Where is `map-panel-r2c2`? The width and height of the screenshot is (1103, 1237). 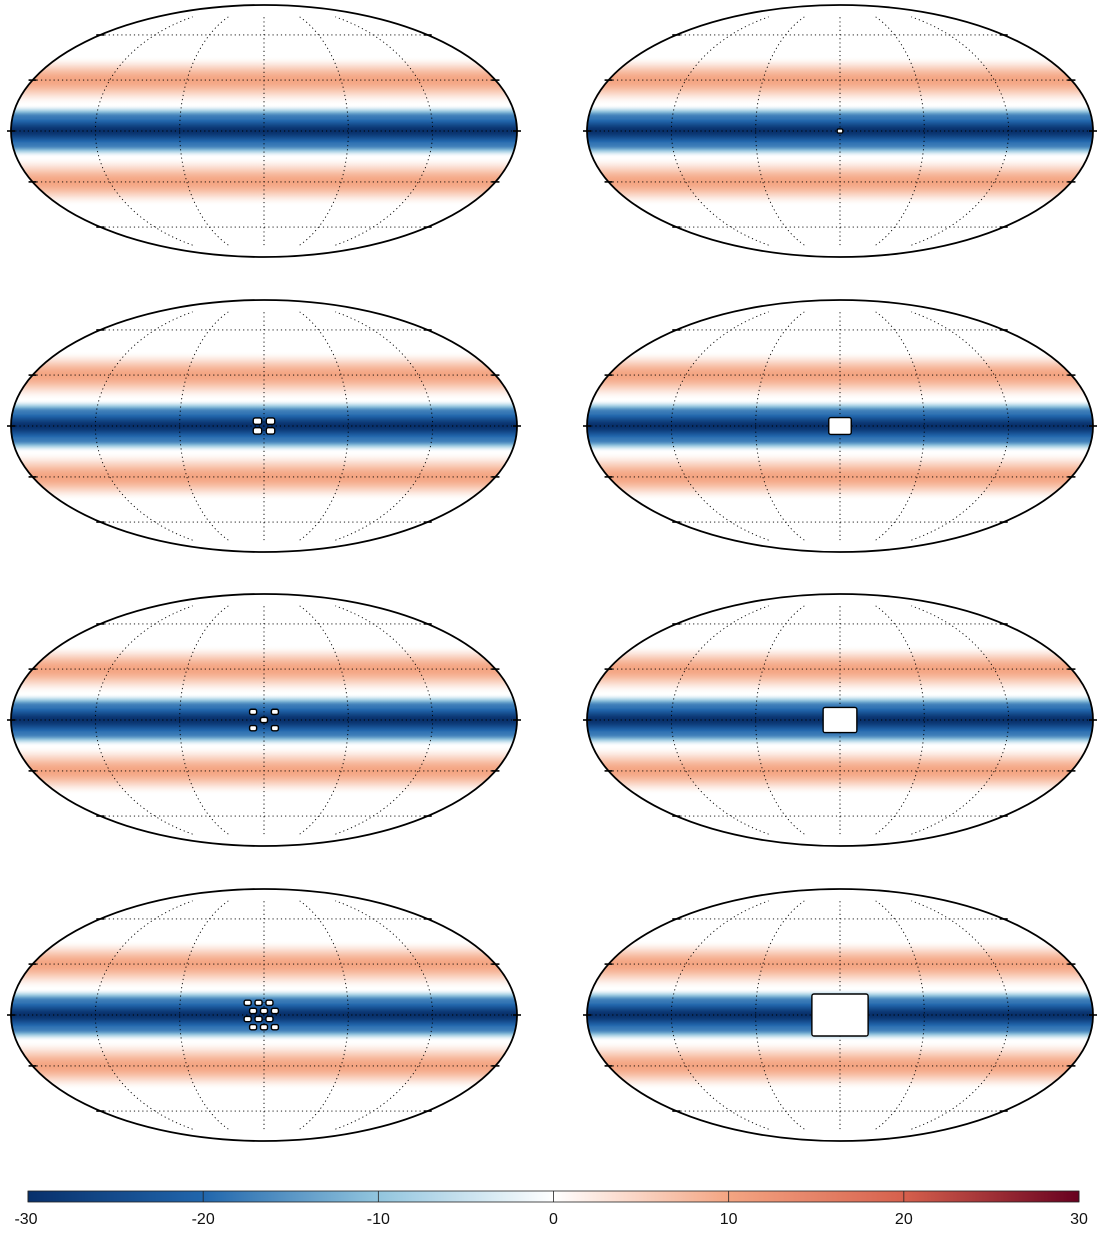
map-panel-r2c2 is located at coordinates (840, 426).